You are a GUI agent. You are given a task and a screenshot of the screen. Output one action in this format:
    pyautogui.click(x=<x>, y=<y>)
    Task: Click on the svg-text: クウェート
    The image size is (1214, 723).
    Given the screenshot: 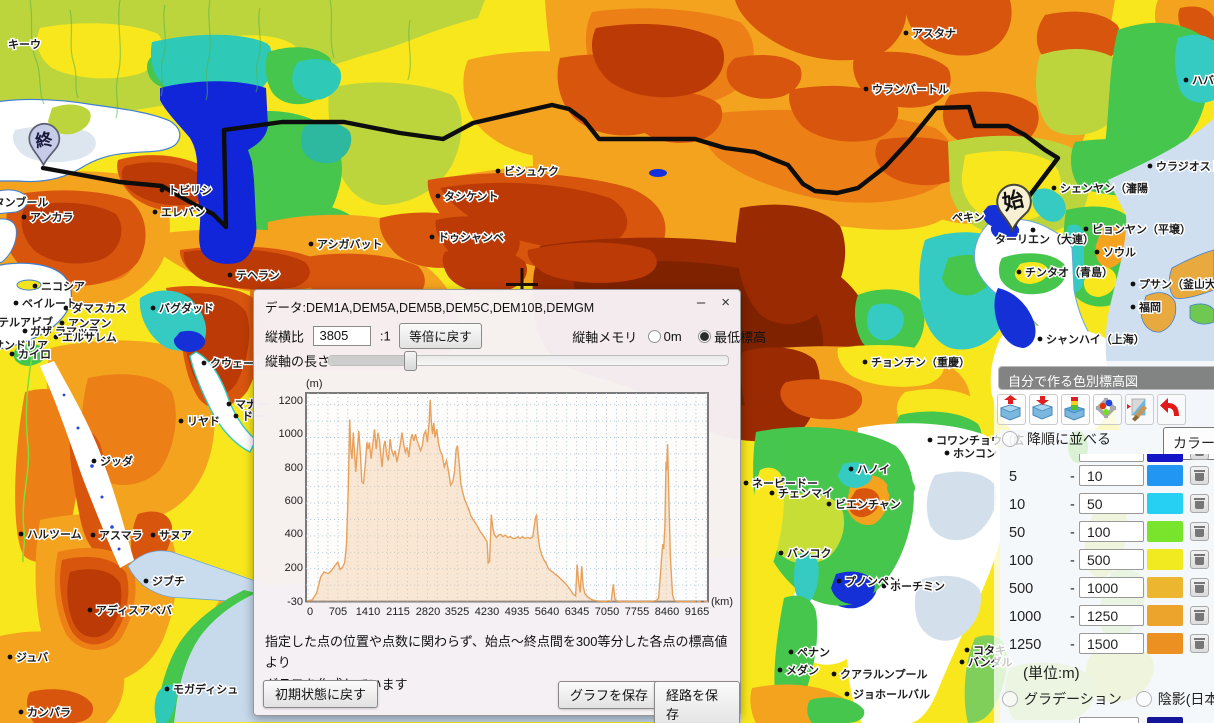 What is the action you would take?
    pyautogui.click(x=237, y=363)
    